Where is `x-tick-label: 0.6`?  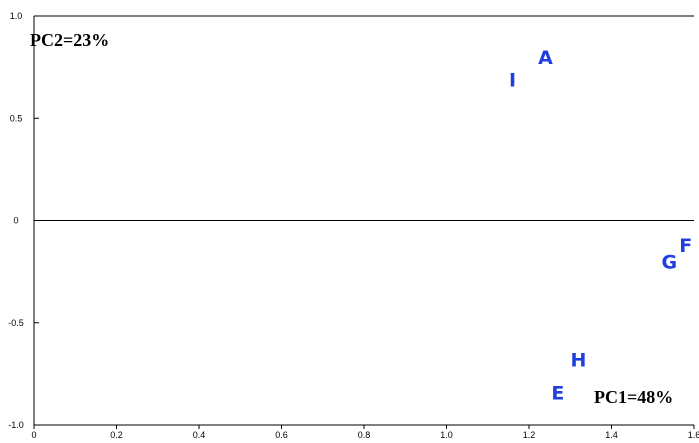
x-tick-label: 0.6 is located at coordinates (281, 435).